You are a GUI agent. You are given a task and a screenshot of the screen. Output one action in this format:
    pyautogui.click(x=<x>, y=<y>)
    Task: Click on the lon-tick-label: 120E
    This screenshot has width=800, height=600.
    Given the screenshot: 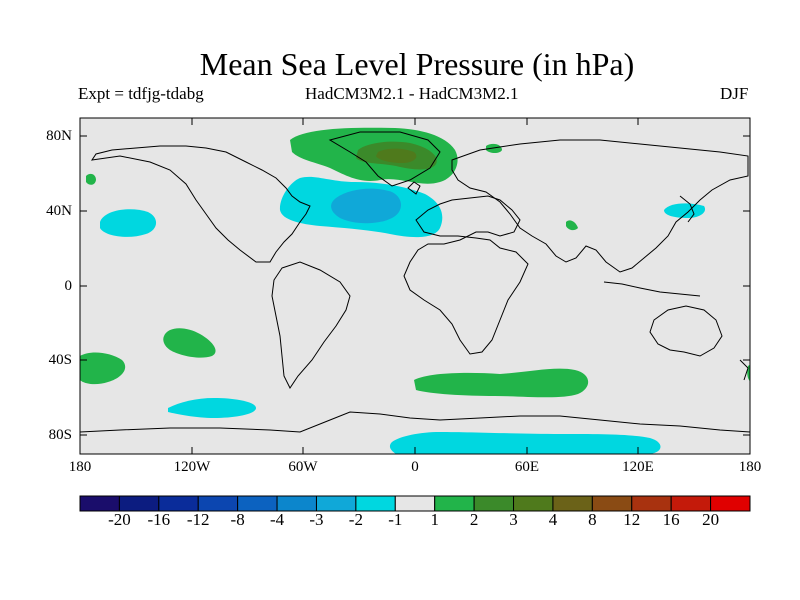 What is the action you would take?
    pyautogui.click(x=638, y=467)
    